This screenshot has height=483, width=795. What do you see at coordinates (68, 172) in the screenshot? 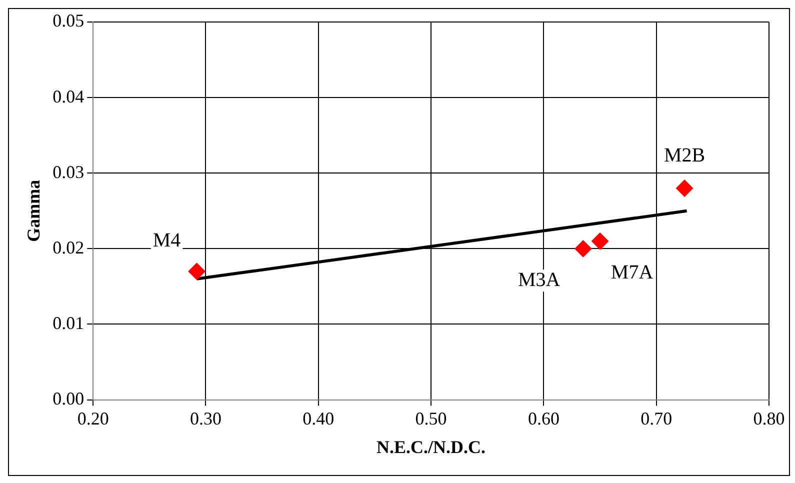
I see `y-tick-label: 0.03` at bounding box center [68, 172].